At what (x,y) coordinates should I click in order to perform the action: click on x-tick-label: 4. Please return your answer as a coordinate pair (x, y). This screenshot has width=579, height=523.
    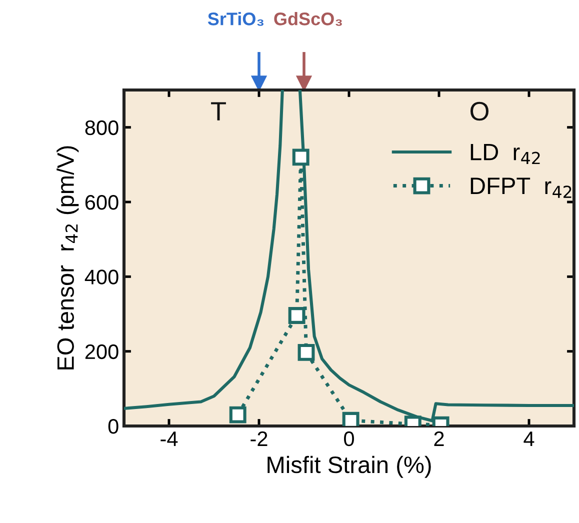
    Looking at the image, I should click on (529, 439).